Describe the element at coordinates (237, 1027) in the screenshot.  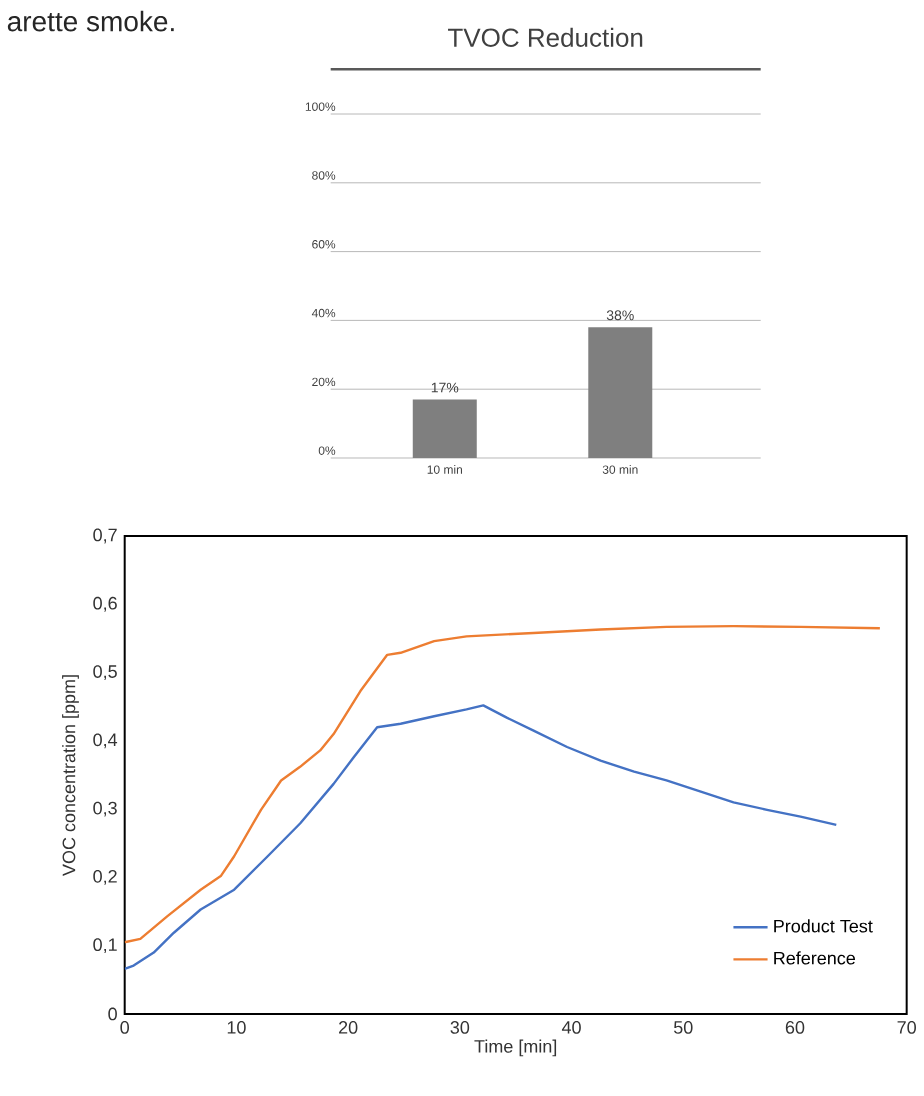
I see `x-tick-label: 10` at that location.